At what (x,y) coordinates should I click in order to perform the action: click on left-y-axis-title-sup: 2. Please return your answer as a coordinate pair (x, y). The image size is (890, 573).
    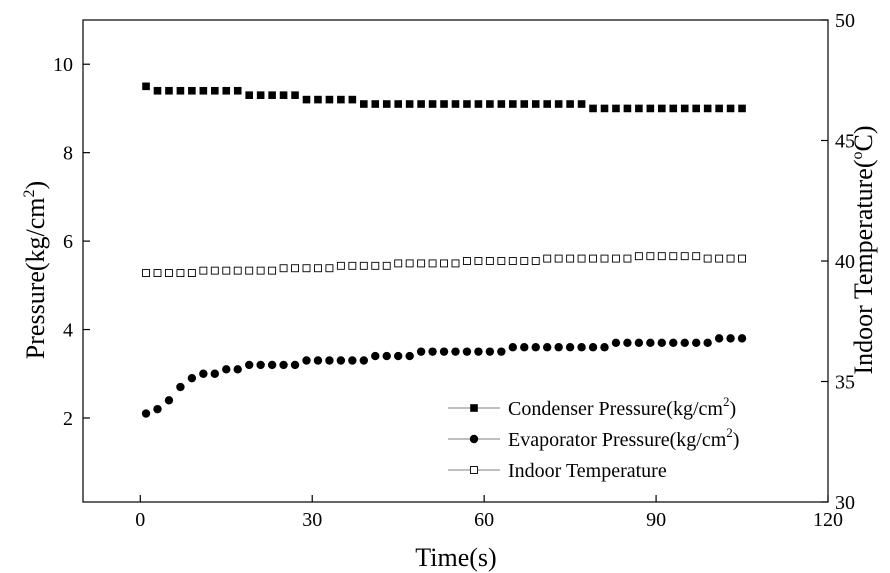
    Looking at the image, I should click on (29, 193).